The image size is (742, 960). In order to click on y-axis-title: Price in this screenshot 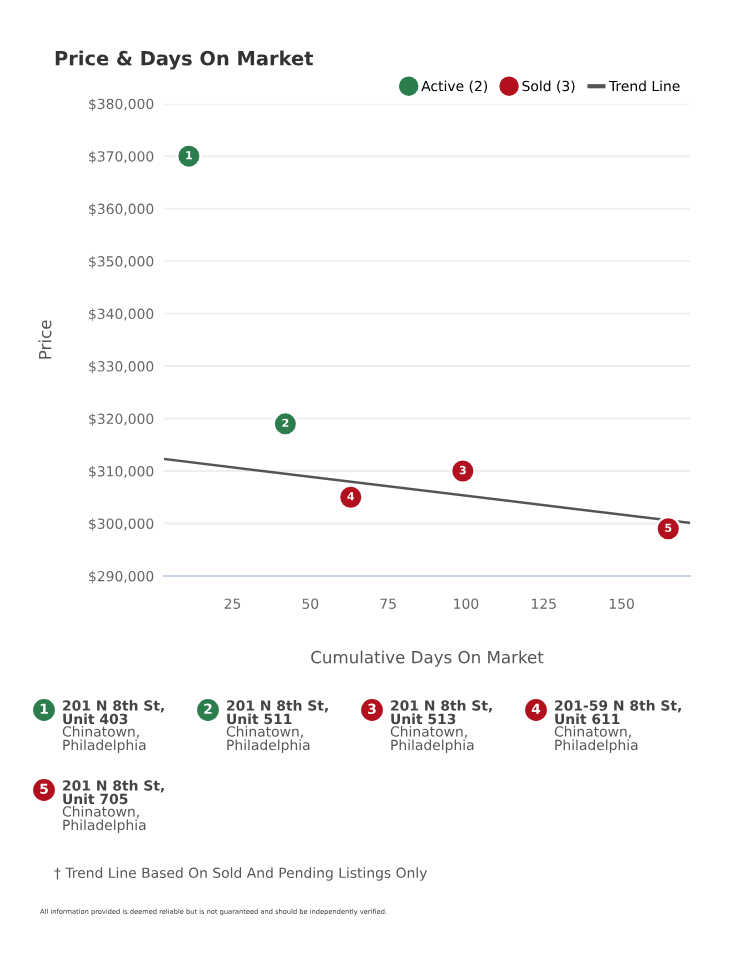, I will do `click(45, 339)`.